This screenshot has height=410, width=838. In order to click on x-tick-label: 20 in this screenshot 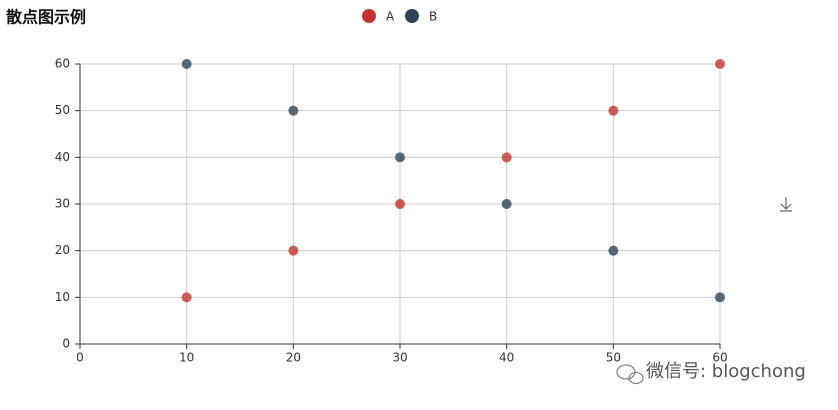, I will do `click(293, 358)`.